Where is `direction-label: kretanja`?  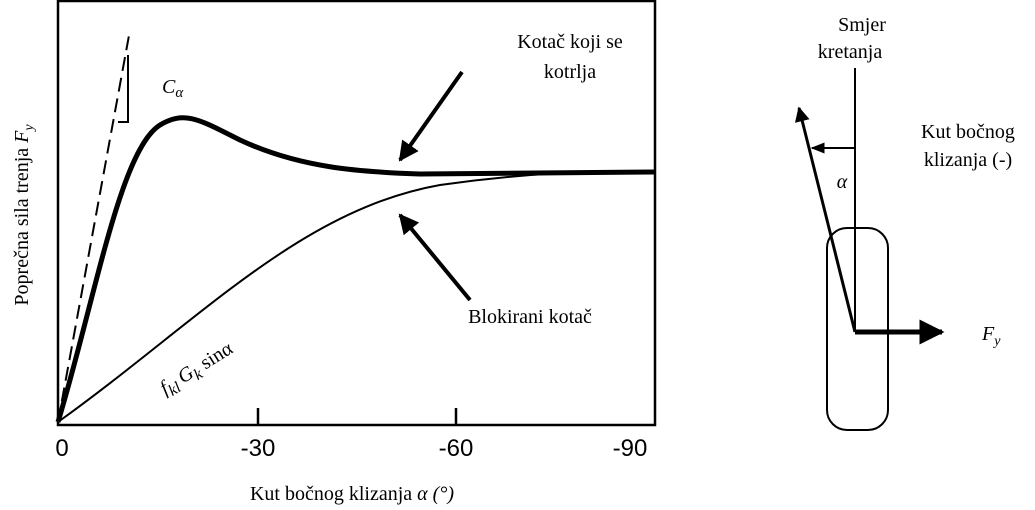
direction-label: kretanja is located at coordinates (850, 52).